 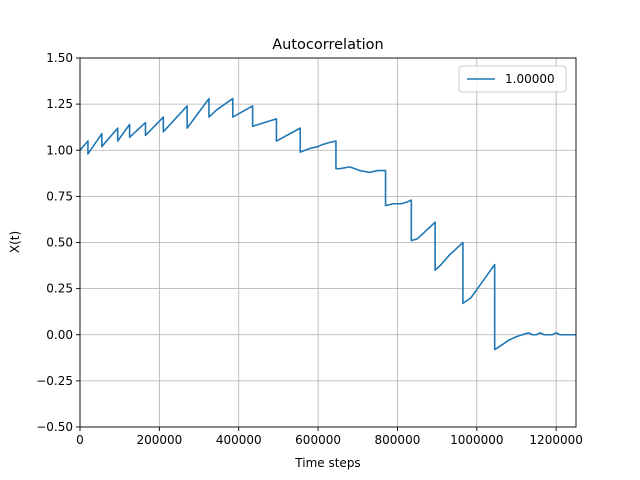 I want to click on y-axis-label: X(t), so click(x=15, y=242).